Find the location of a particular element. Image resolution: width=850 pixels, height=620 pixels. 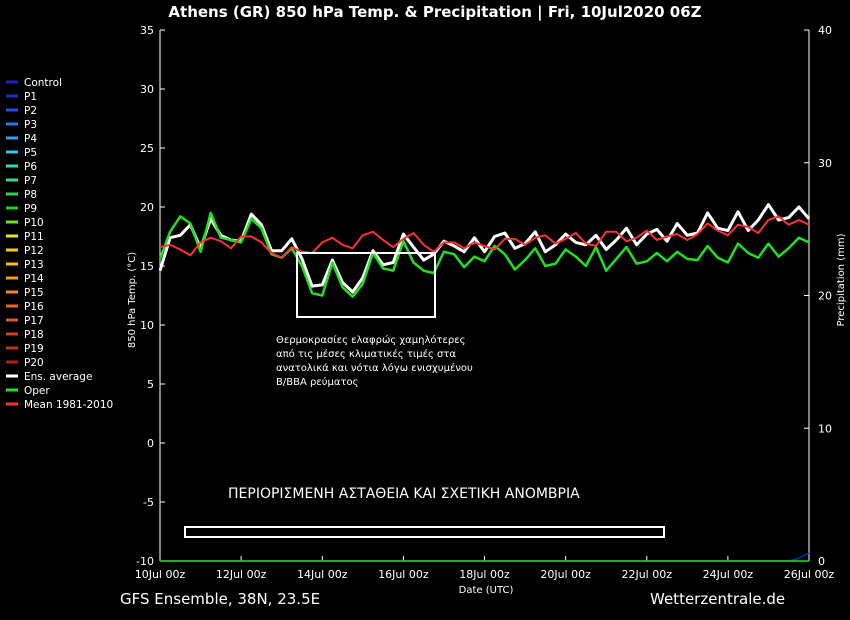

legend-label: P10 is located at coordinates (34, 223).